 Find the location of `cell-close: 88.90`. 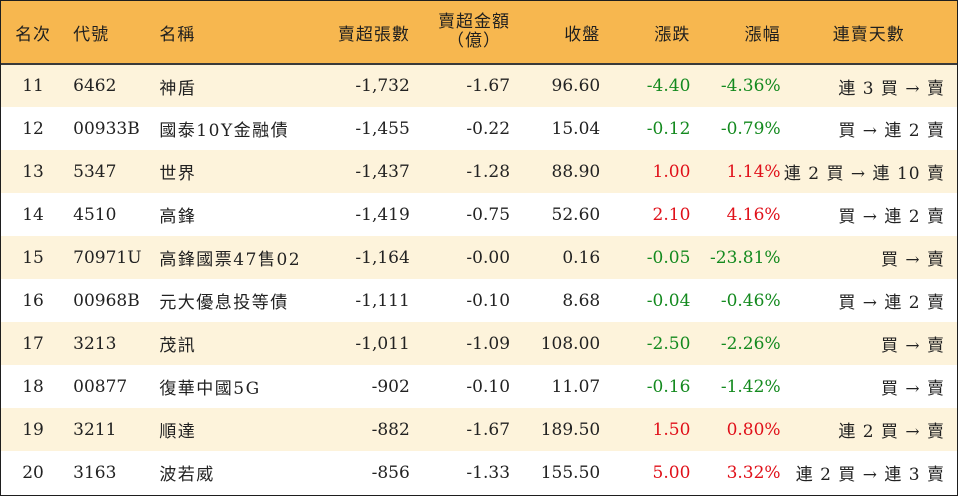

cell-close: 88.90 is located at coordinates (555, 171).